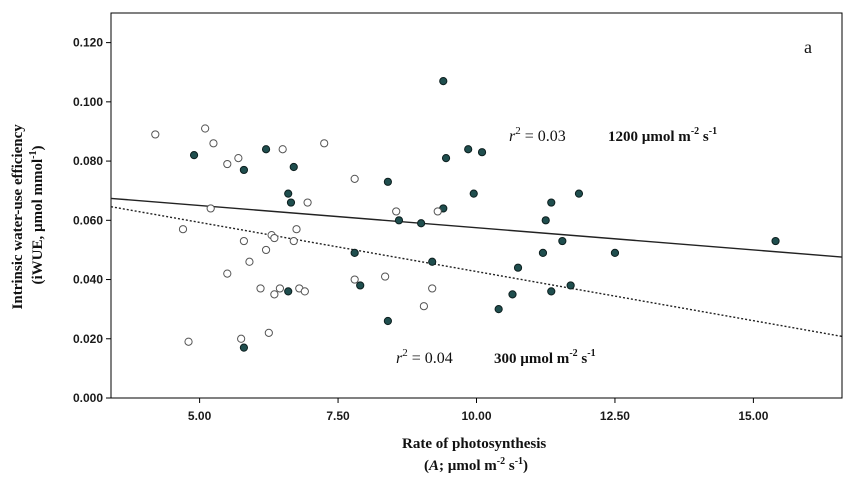 The width and height of the screenshot is (850, 489). I want to click on y-tick-label: 0.080, so click(88, 161).